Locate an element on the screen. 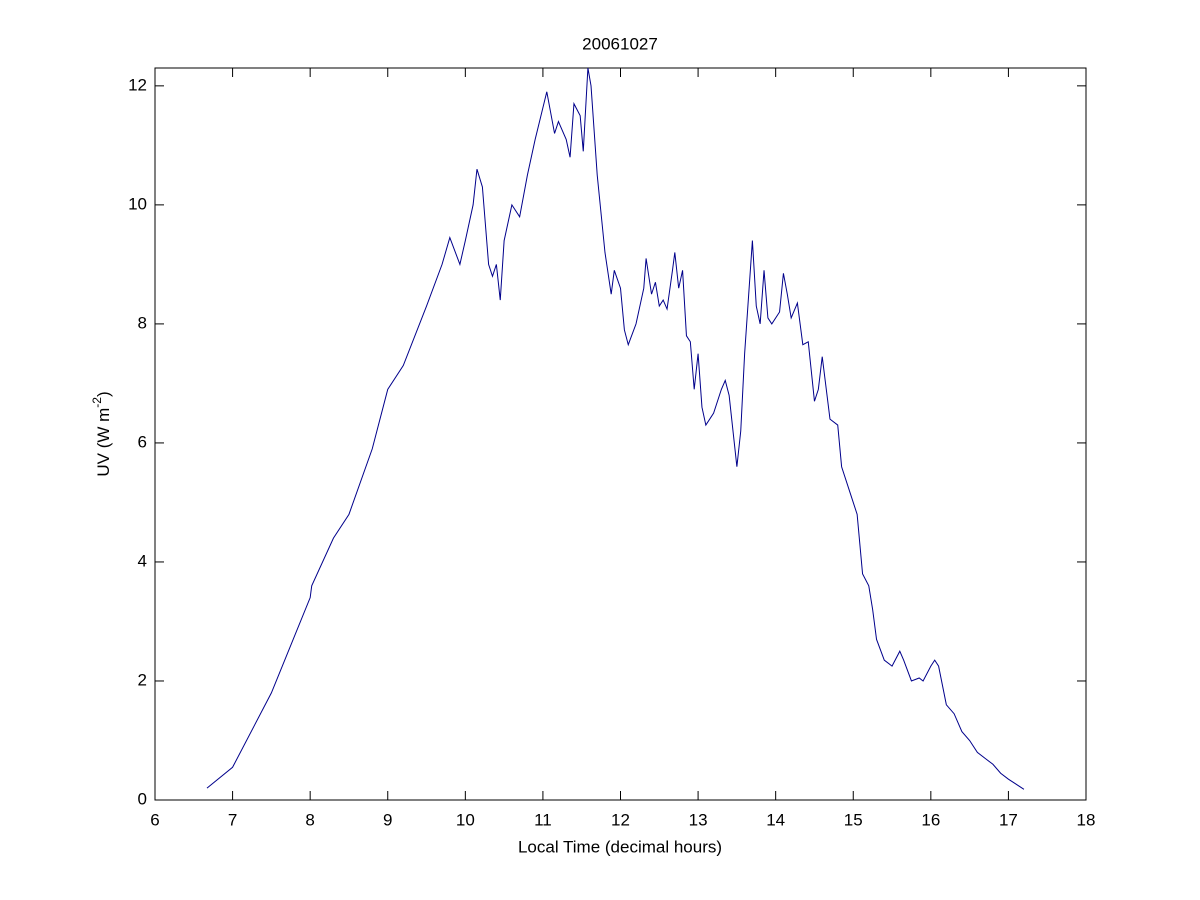  y-tick-label: 4 is located at coordinates (142, 560).